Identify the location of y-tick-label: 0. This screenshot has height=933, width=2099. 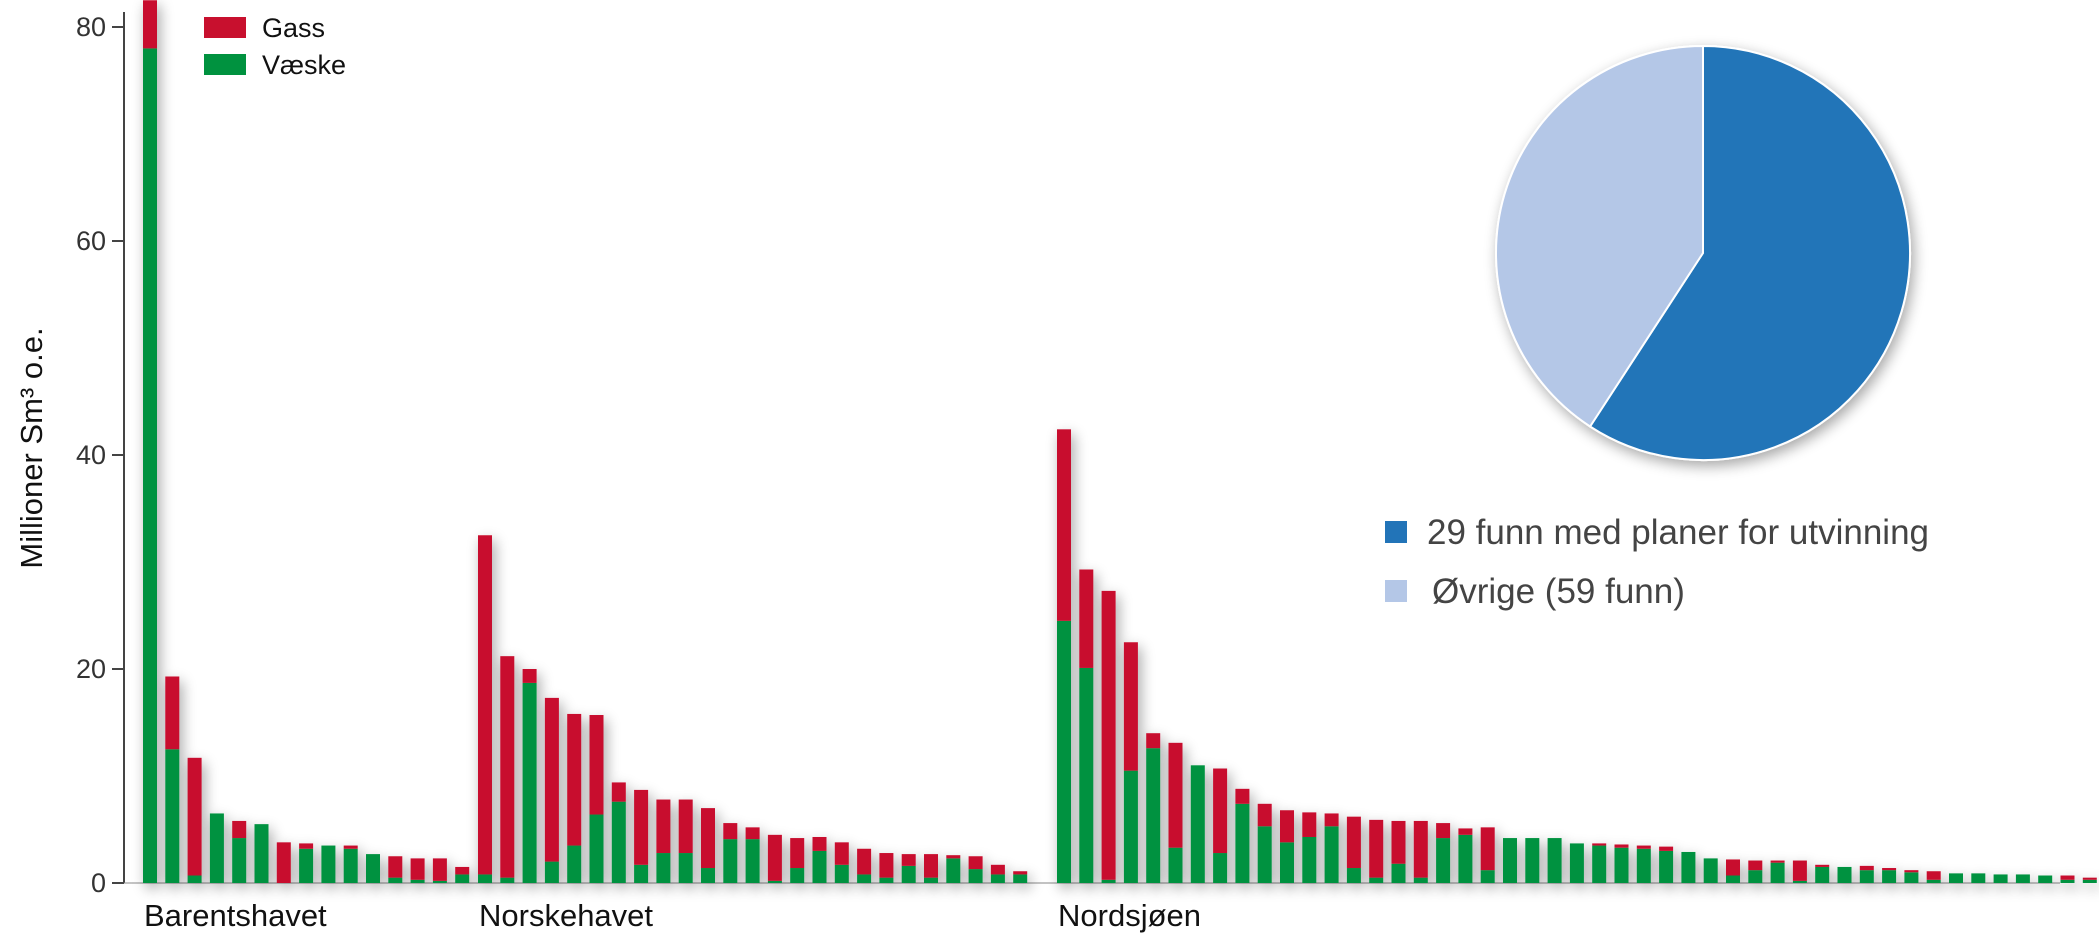
(98, 883).